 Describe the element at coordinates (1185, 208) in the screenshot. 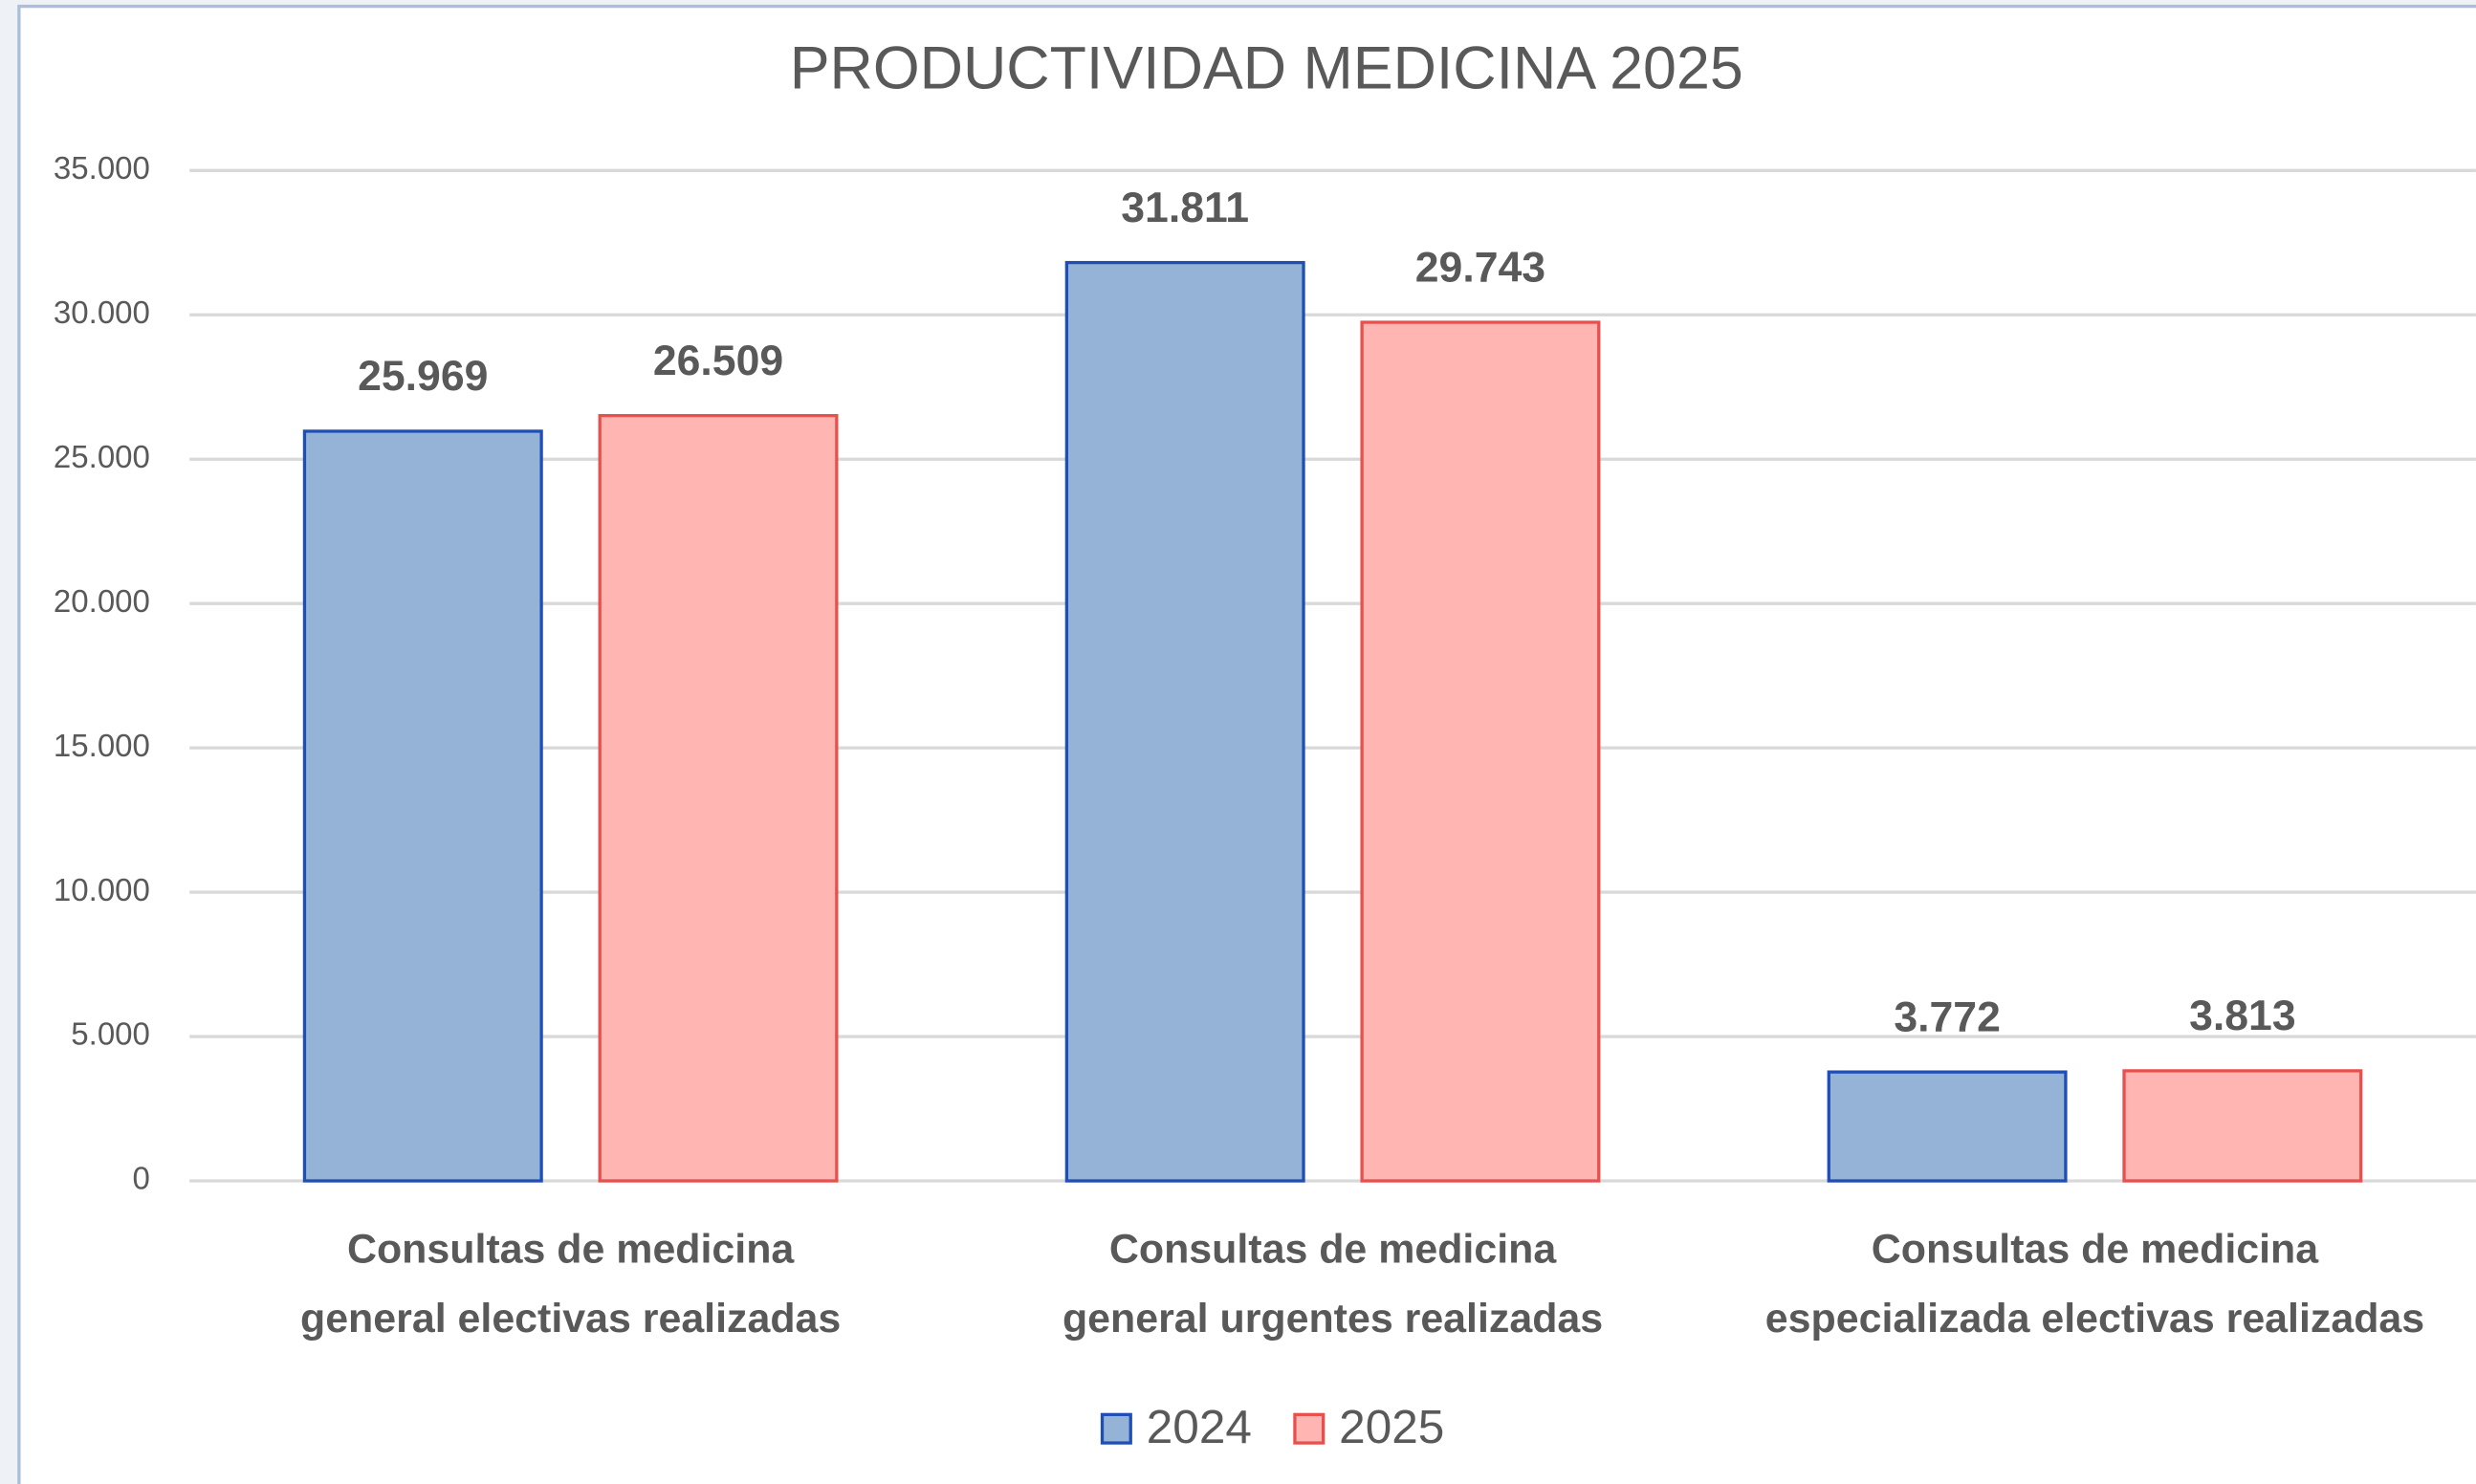

I see `data-label: 31.811` at that location.